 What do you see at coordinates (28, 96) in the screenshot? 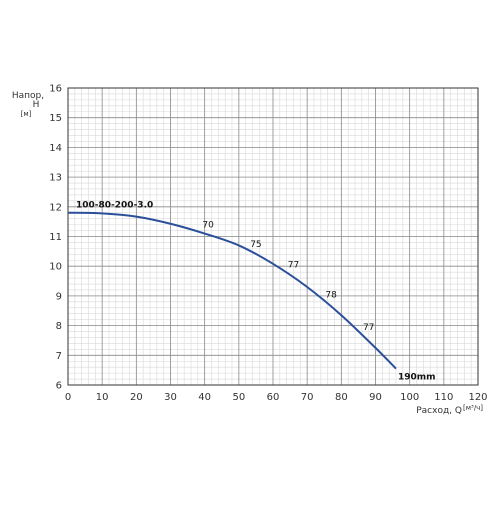
I see `y-axis-label-line1: Напор,` at bounding box center [28, 96].